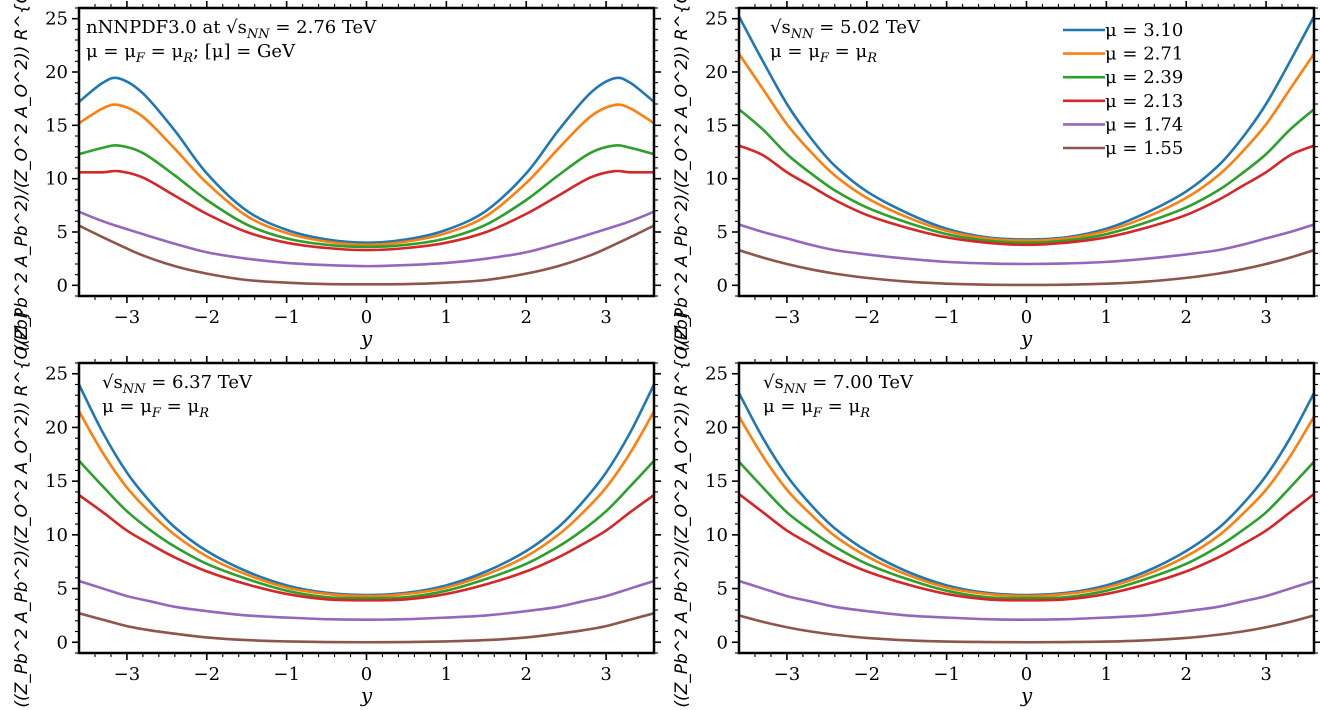 Image resolution: width=1320 pixels, height=710 pixels. Describe the element at coordinates (177, 384) in the screenshot. I see `annotation-line-0: √sNN = 6.37 TeV` at that location.